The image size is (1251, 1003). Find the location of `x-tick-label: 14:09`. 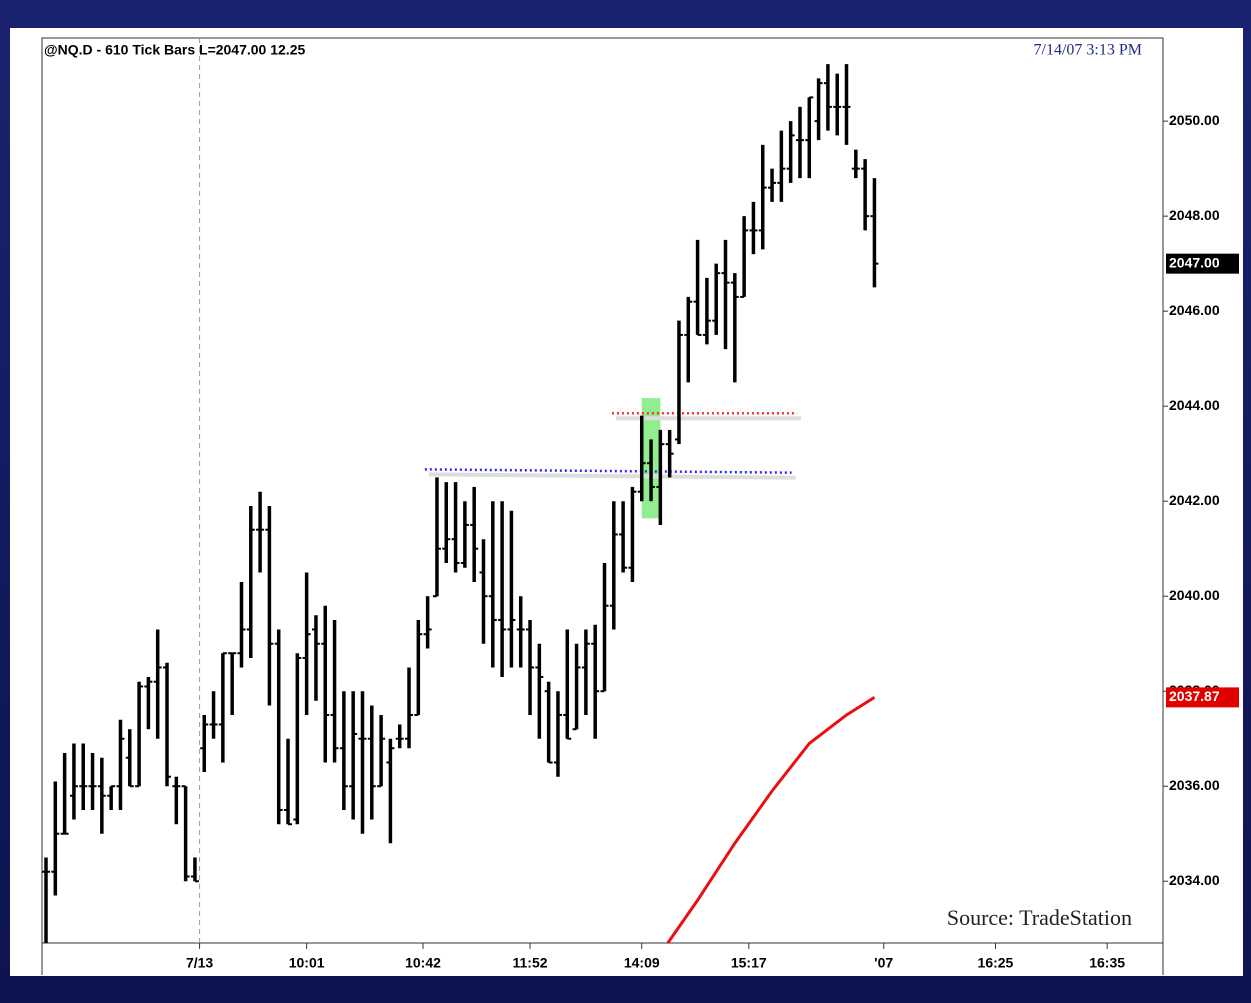

x-tick-label: 14:09 is located at coordinates (642, 963).